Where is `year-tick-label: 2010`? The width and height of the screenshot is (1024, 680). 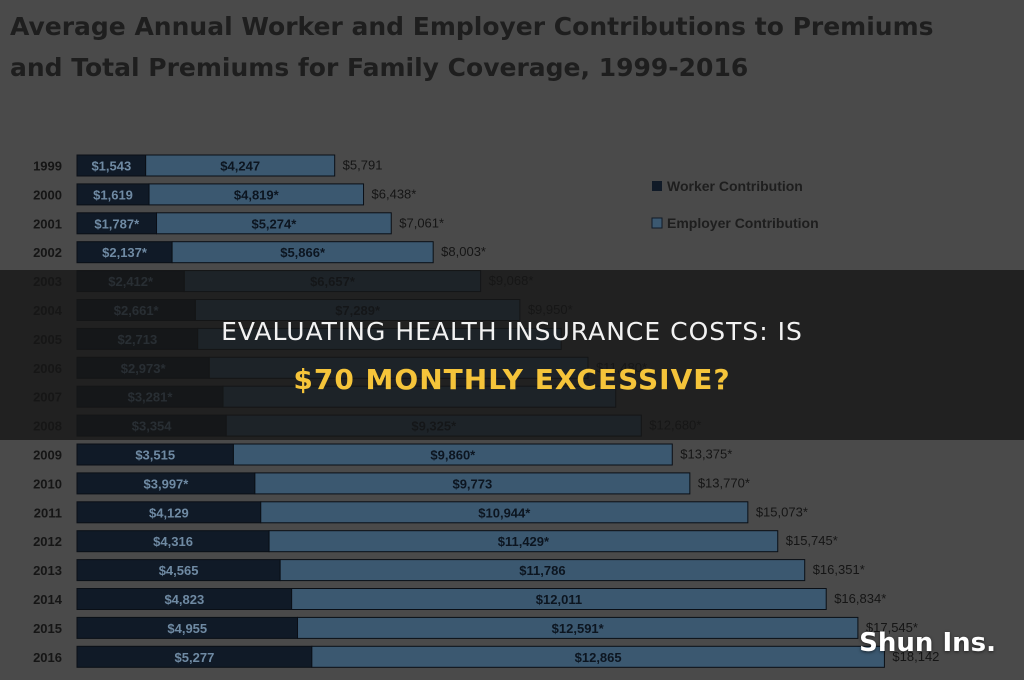
year-tick-label: 2010 is located at coordinates (47, 483).